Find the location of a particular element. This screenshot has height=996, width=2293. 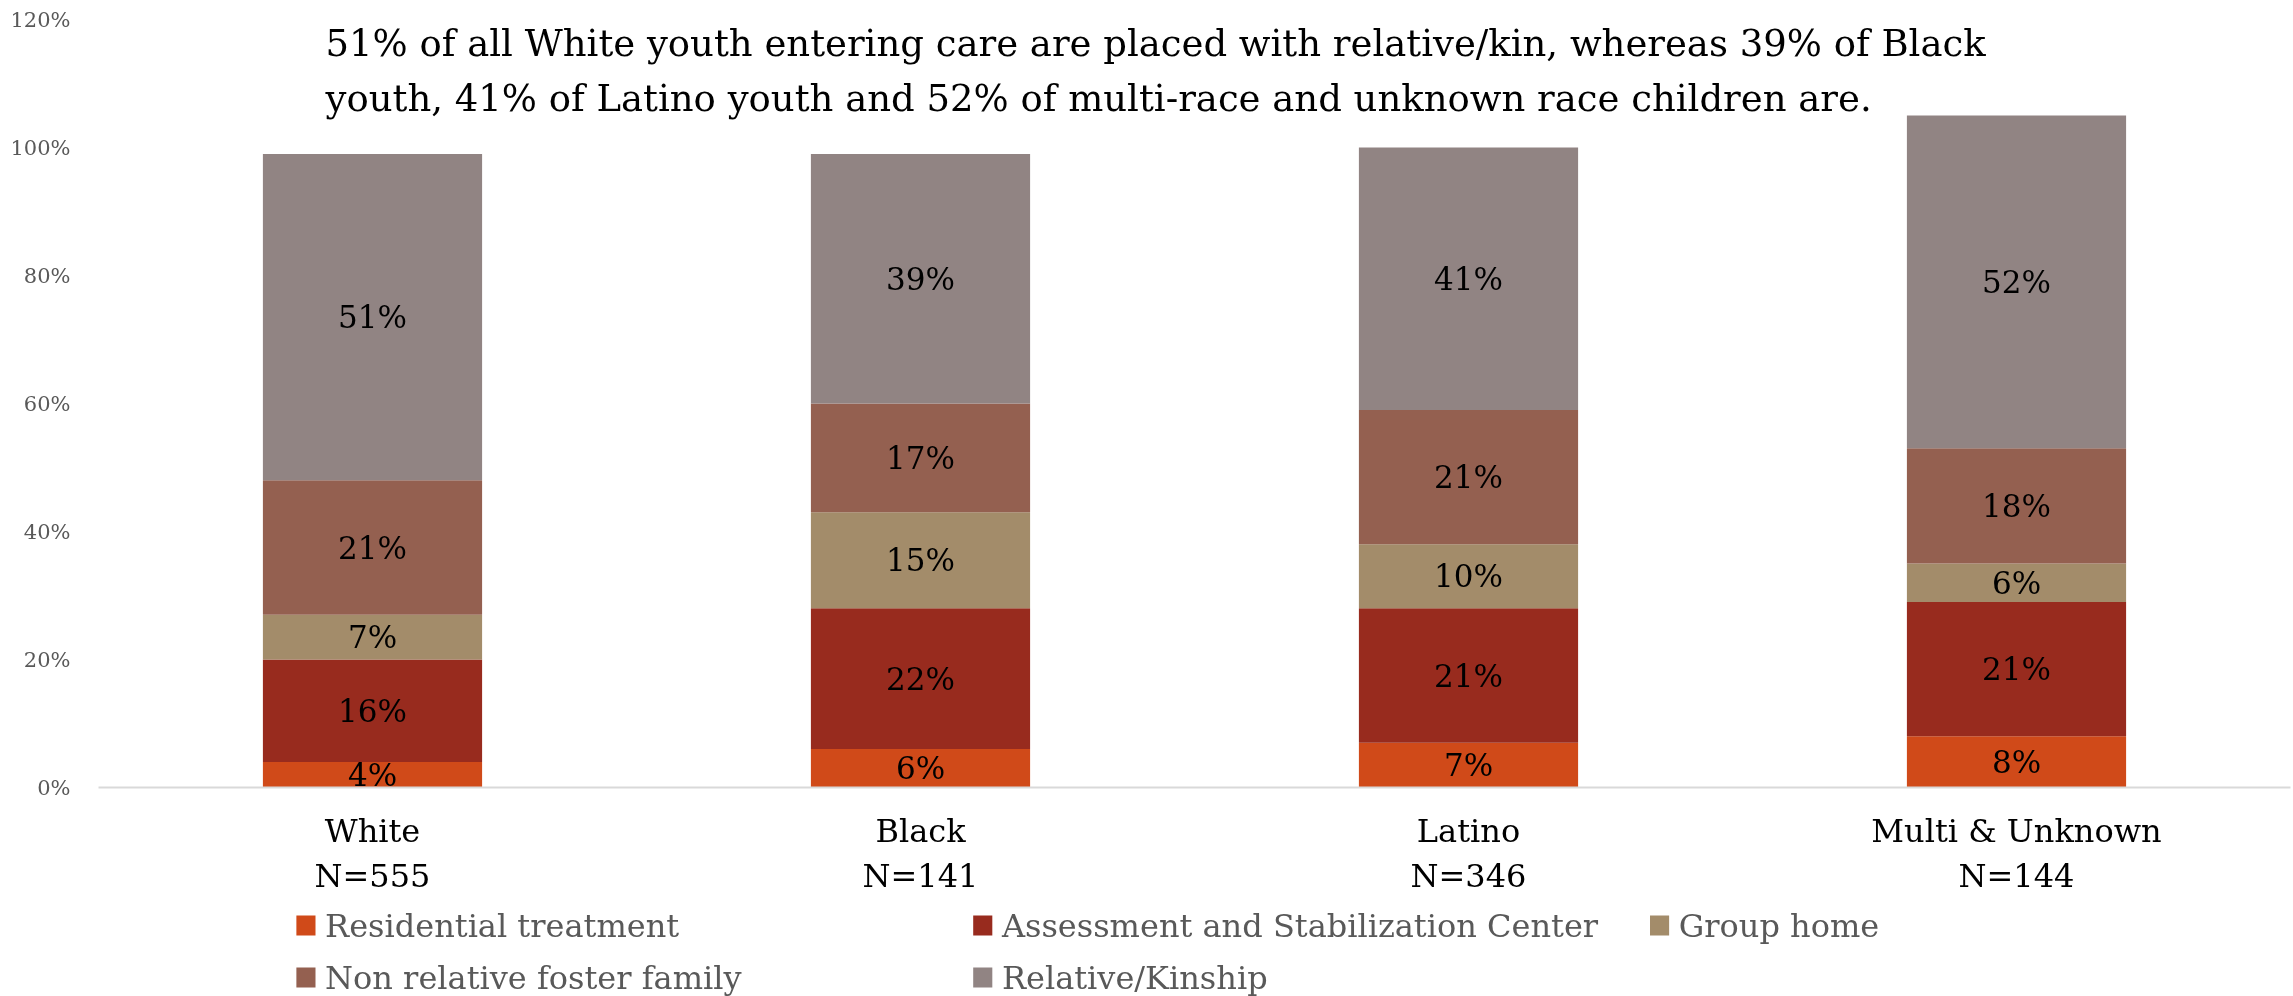

data-label: 16% is located at coordinates (372, 710).